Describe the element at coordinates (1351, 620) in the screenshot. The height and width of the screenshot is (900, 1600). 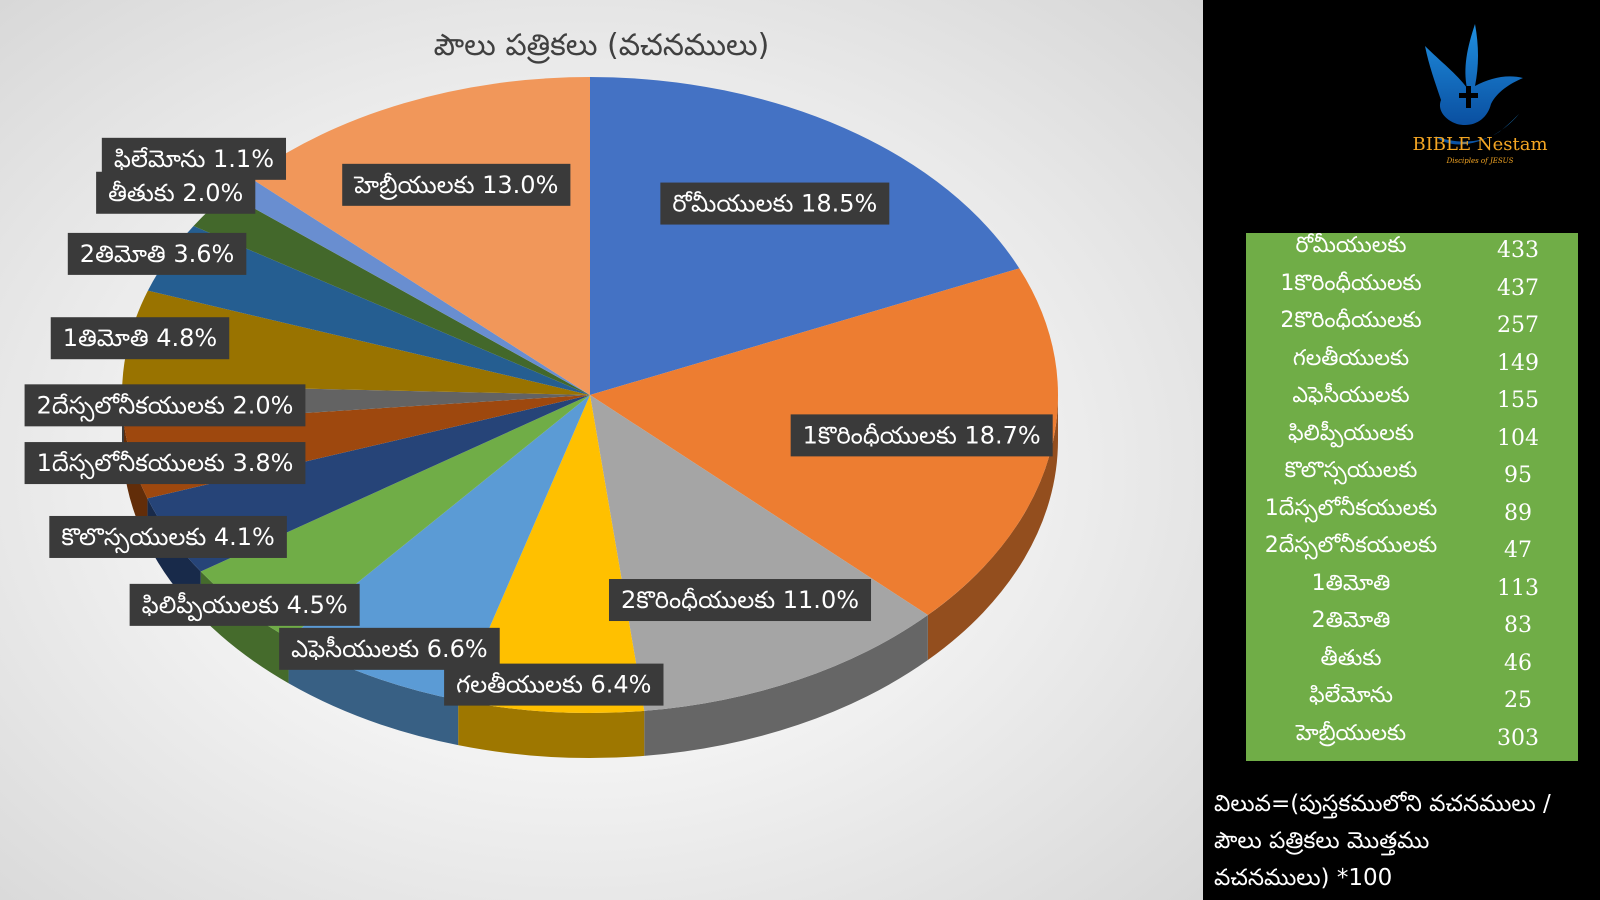
I see `values-table-book-name: 2తిమోతి` at that location.